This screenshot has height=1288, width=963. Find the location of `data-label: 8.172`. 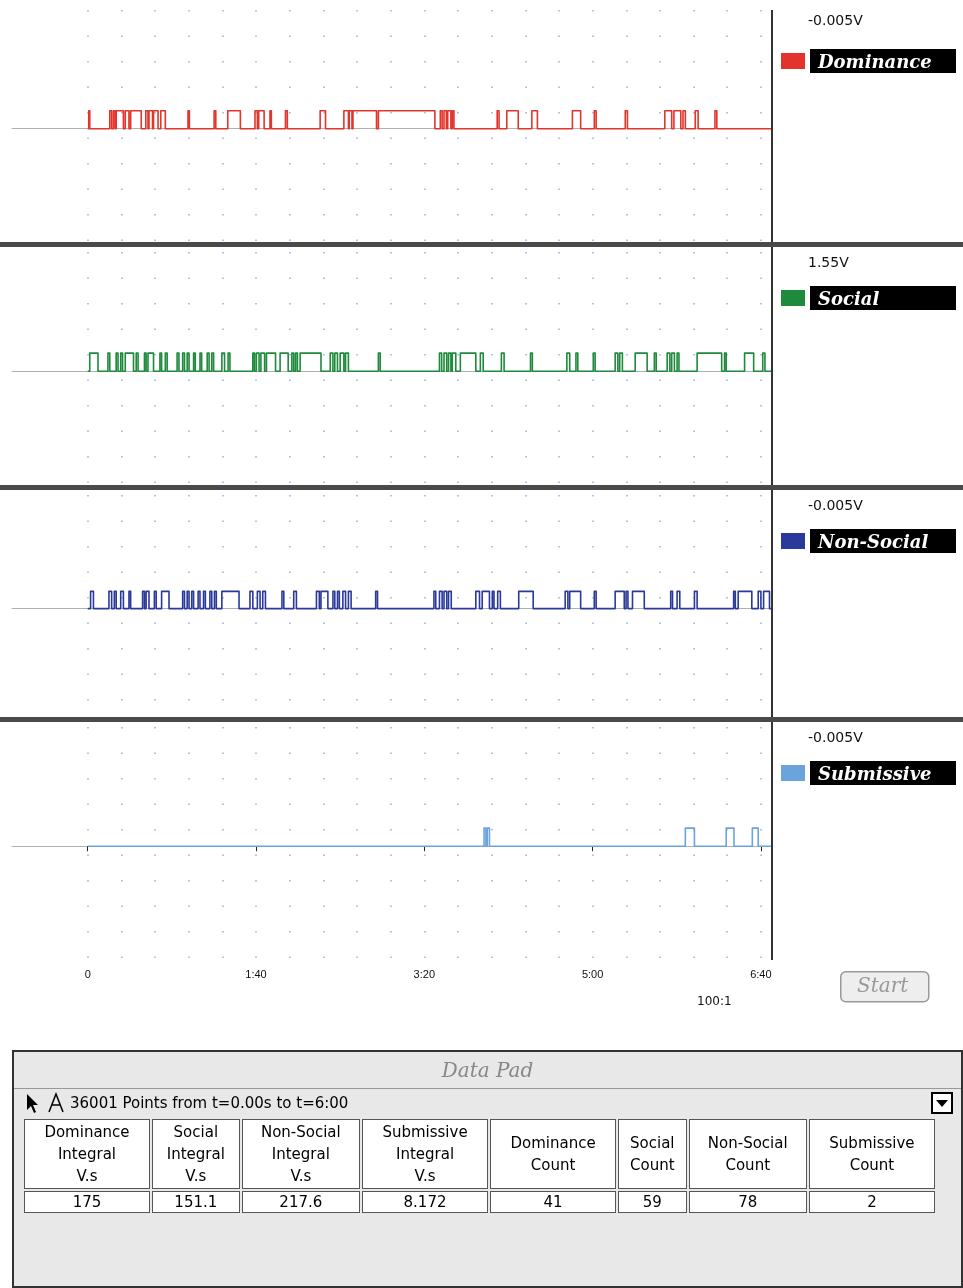

data-label: 8.172 is located at coordinates (425, 1202).